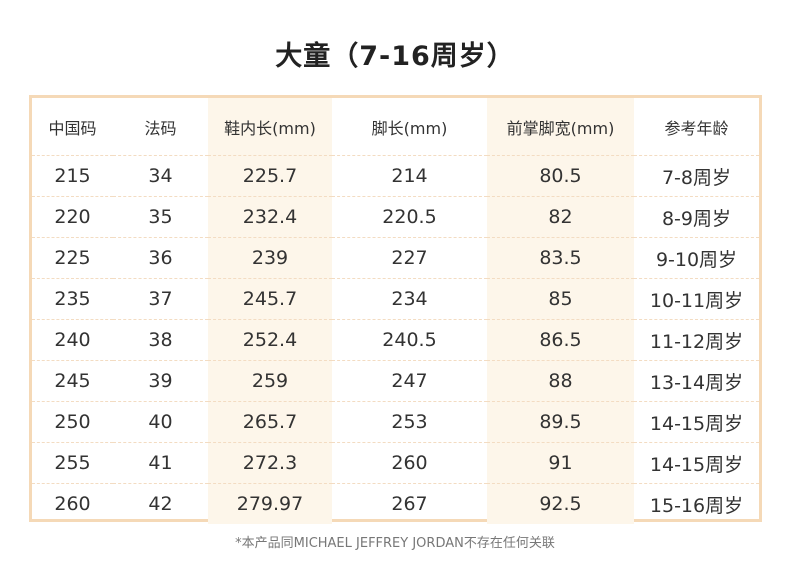 The width and height of the screenshot is (790, 572). I want to click on cell-foot-length: 253, so click(409, 422).